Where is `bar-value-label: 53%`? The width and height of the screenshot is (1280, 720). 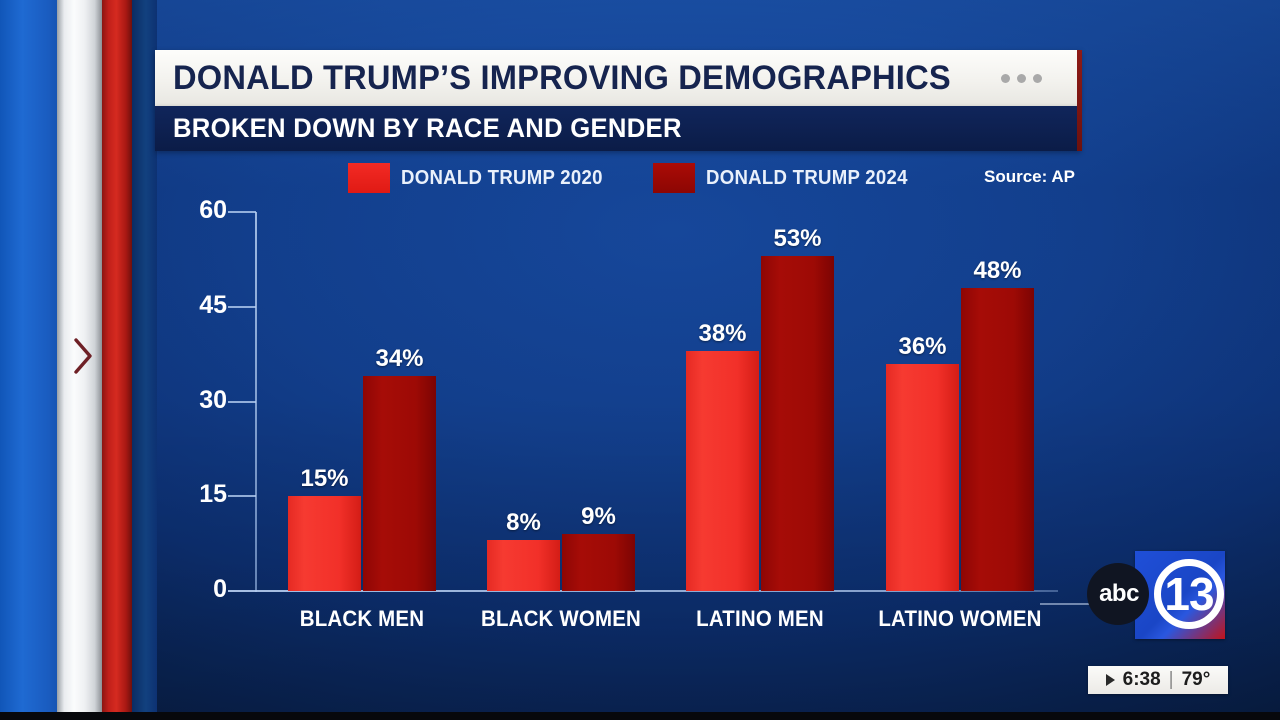
bar-value-label: 53% is located at coordinates (797, 239).